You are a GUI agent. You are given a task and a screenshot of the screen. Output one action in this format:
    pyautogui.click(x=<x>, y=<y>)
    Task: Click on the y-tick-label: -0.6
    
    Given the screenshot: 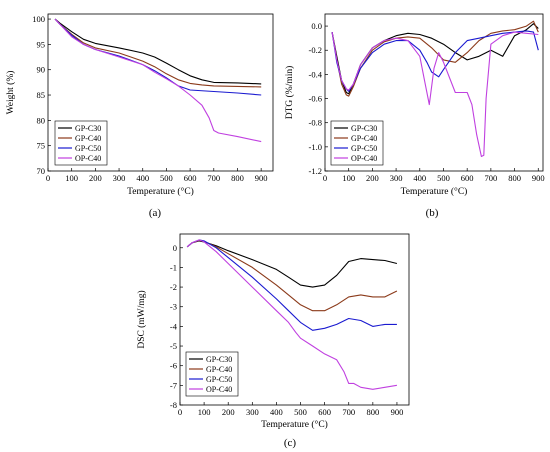 What is the action you would take?
    pyautogui.click(x=315, y=99)
    